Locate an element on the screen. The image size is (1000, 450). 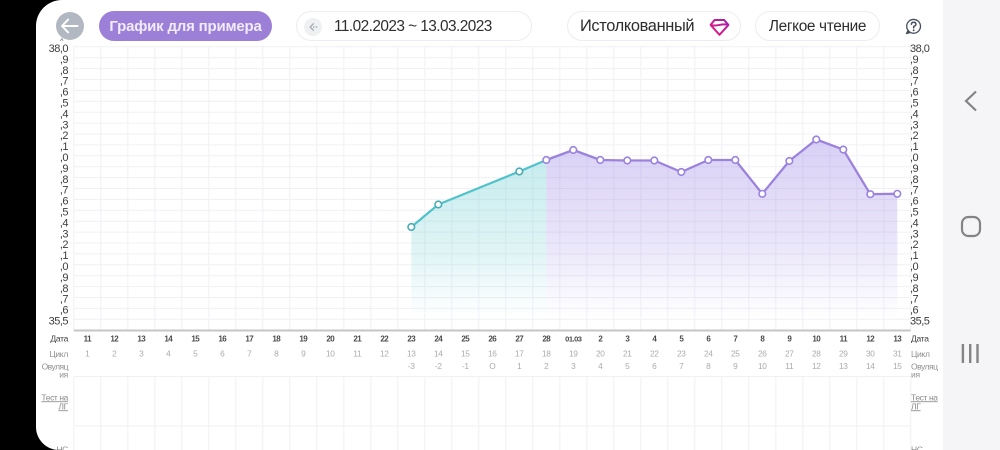
svg-text: 2 is located at coordinates (546, 366).